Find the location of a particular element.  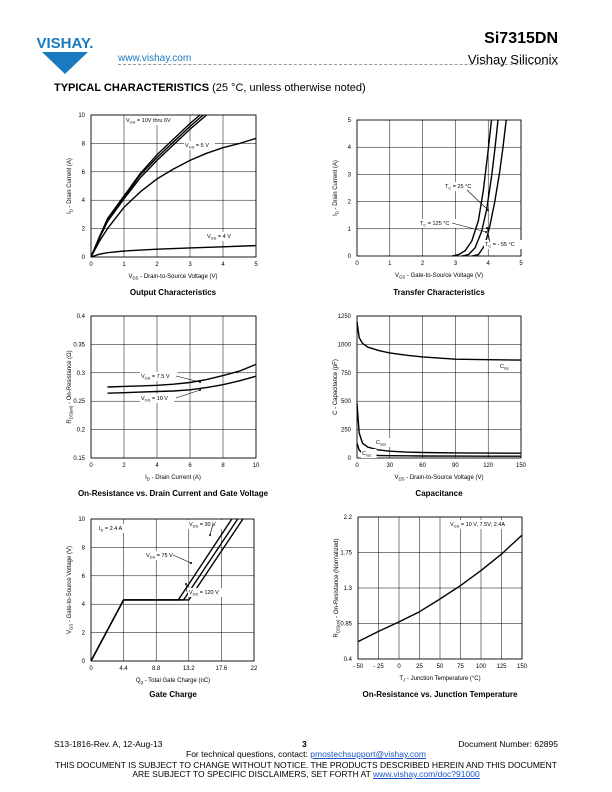

temp-y-tick-label: 1.3 is located at coordinates (348, 589).